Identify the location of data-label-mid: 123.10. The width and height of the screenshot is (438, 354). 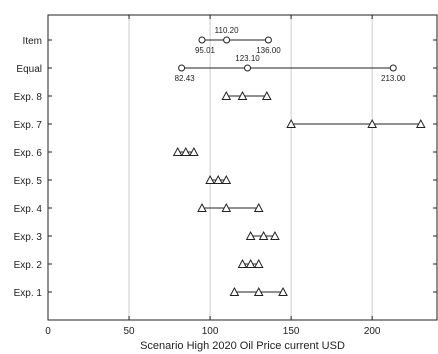
(247, 58).